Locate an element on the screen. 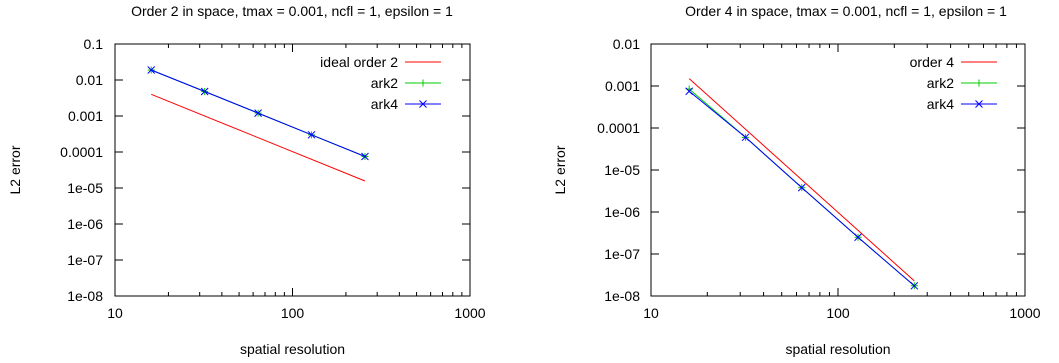 Image resolution: width=1059 pixels, height=363 pixels. y-tick-label: 0.1 is located at coordinates (94, 44).